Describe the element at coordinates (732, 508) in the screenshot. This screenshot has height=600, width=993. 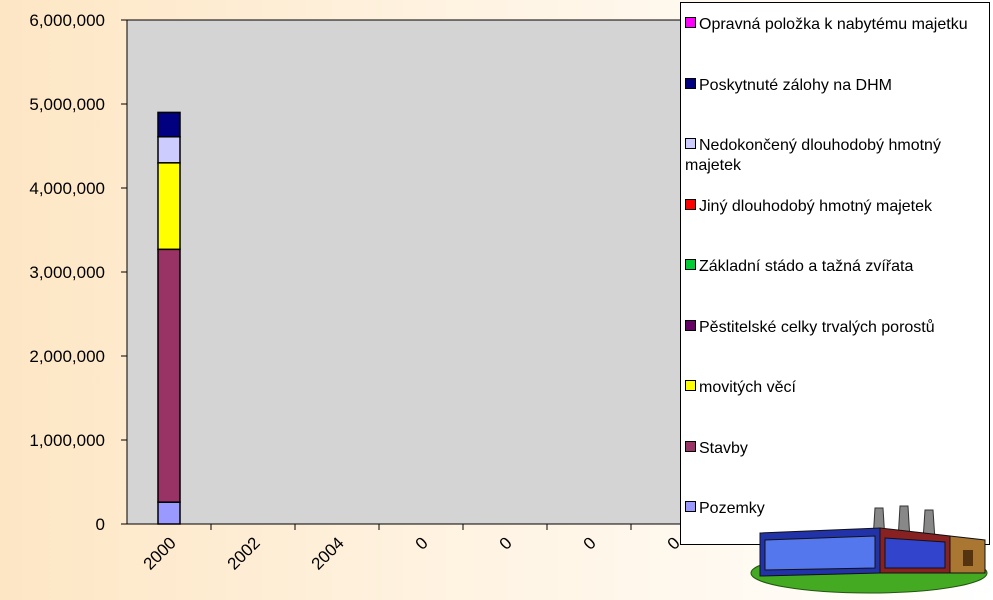
I see `legend-label: Pozemky` at that location.